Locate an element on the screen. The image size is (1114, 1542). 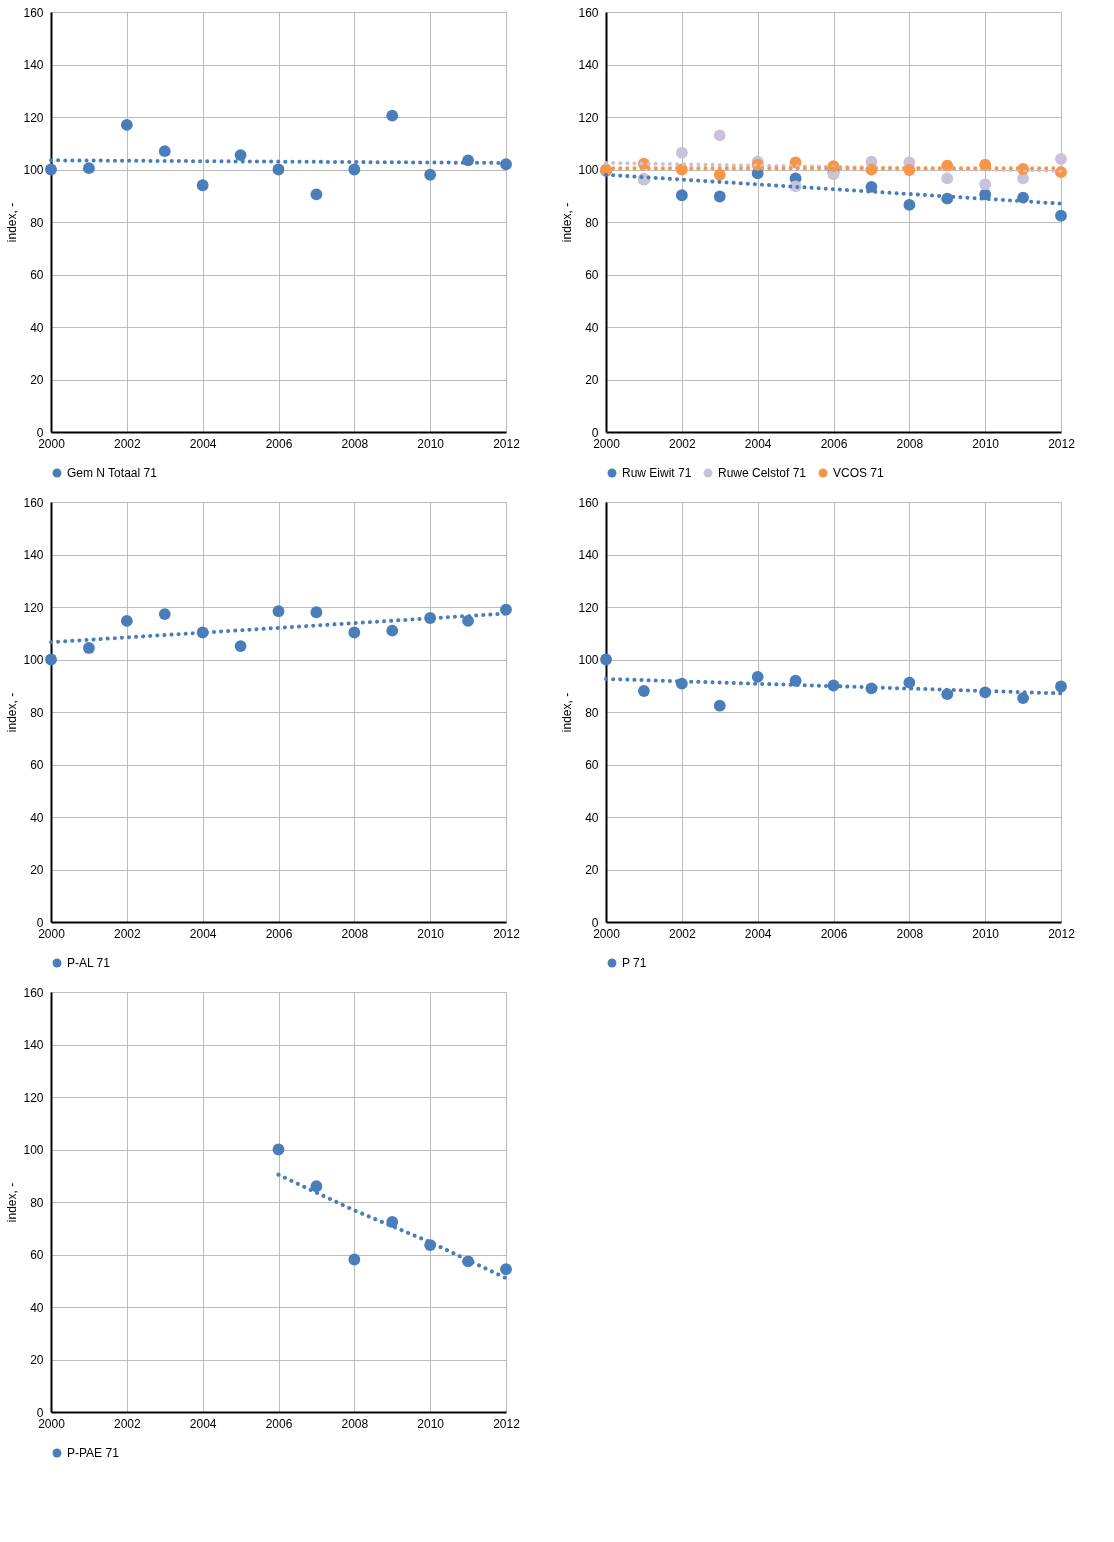
legend-label: Ruw Eiwit 71 is located at coordinates (657, 473).